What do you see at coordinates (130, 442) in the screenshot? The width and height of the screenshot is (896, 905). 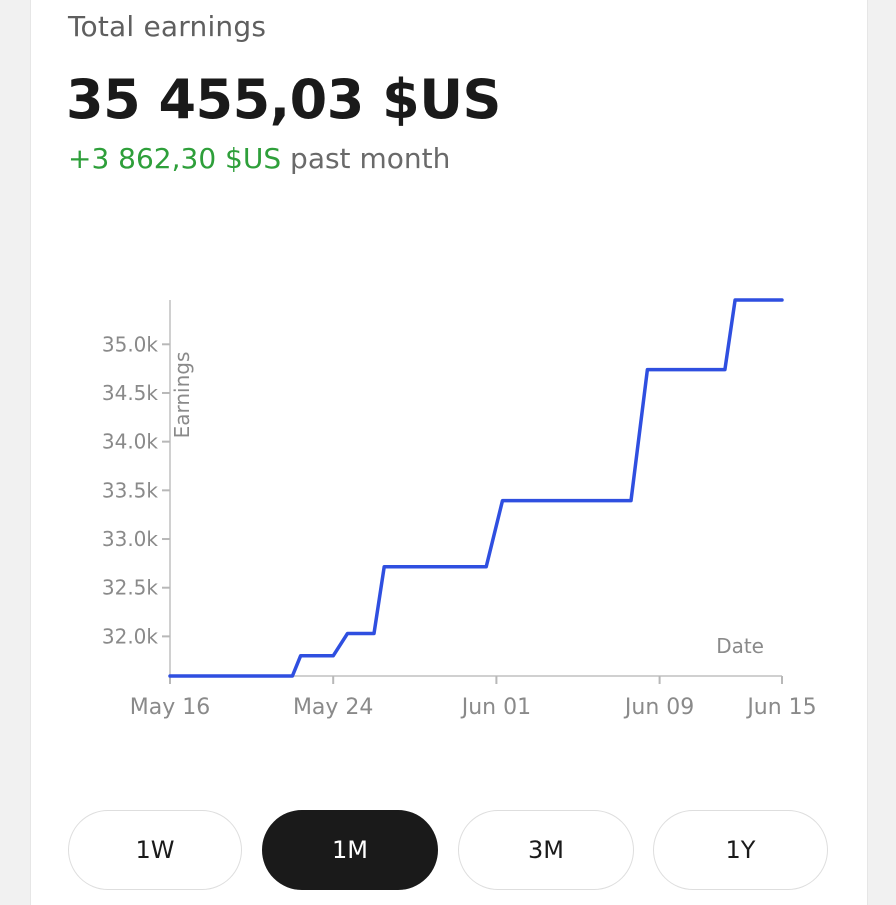 I see `y-tick-label: 34.0k` at bounding box center [130, 442].